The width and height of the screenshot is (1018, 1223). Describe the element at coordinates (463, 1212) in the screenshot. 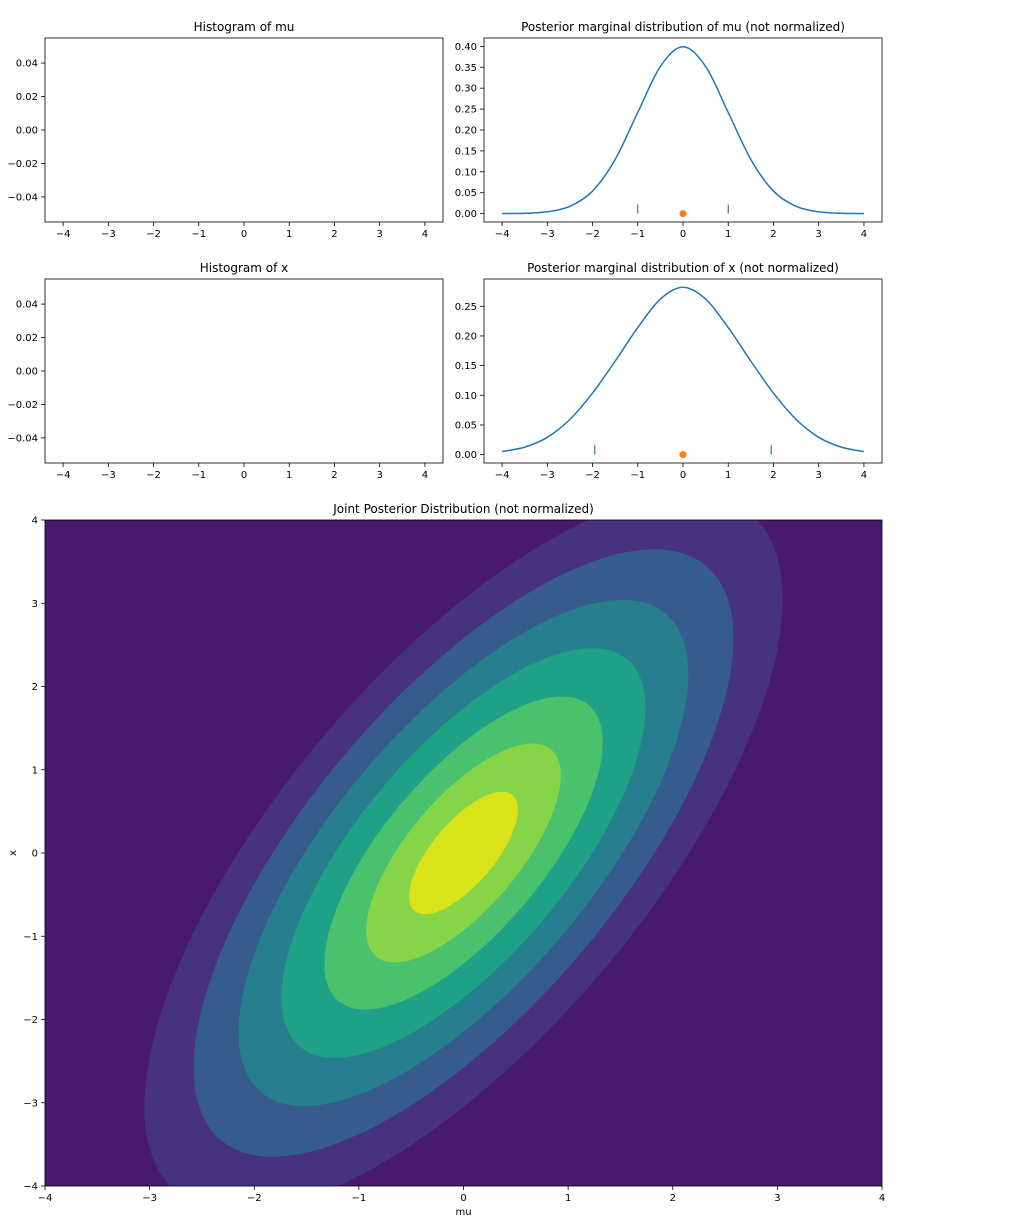

I see `x-axis-label: mu` at that location.